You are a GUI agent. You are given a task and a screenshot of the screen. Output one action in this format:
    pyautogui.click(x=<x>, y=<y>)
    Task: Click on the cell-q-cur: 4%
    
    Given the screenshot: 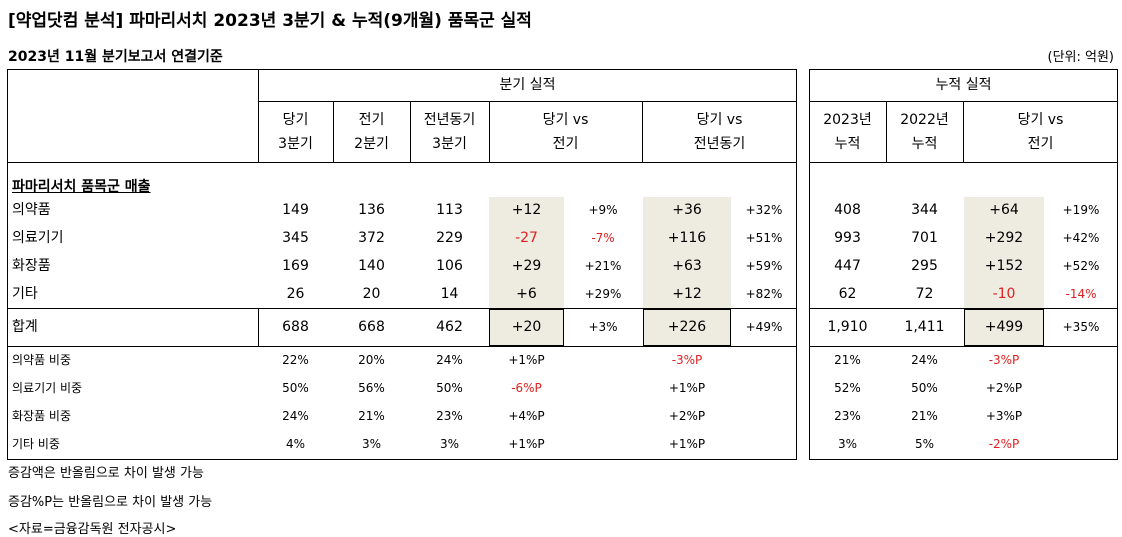 What is the action you would take?
    pyautogui.click(x=295, y=444)
    